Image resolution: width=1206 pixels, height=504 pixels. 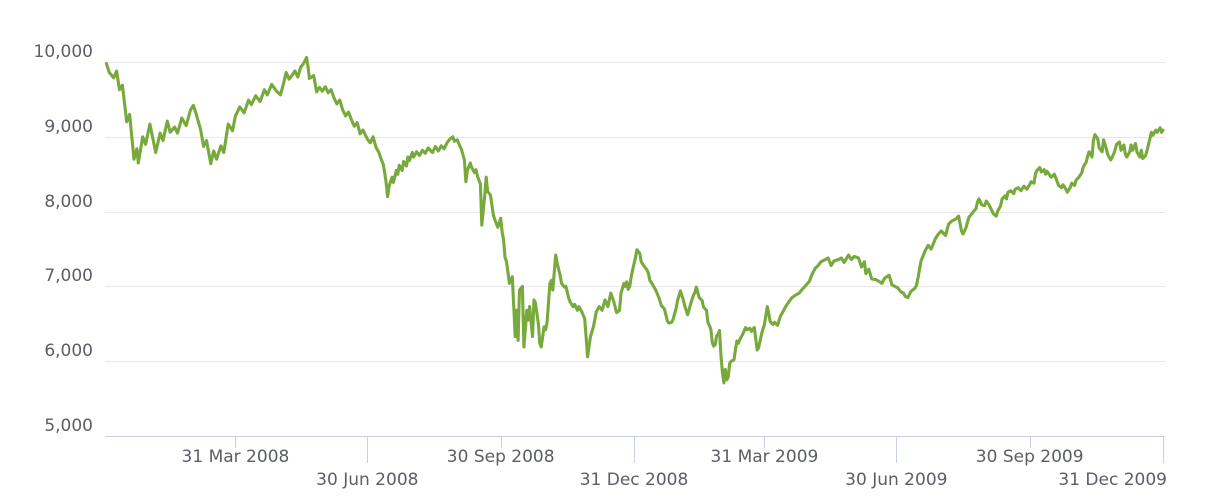 I want to click on y-axis-label: 7,000, so click(x=68, y=276).